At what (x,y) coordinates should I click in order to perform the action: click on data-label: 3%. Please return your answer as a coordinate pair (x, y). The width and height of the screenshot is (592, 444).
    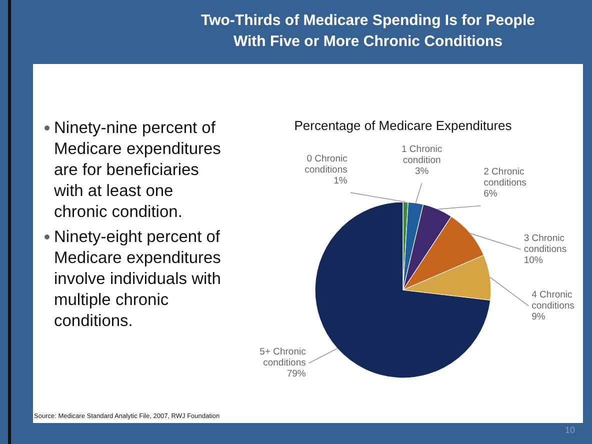
    Looking at the image, I should click on (422, 172).